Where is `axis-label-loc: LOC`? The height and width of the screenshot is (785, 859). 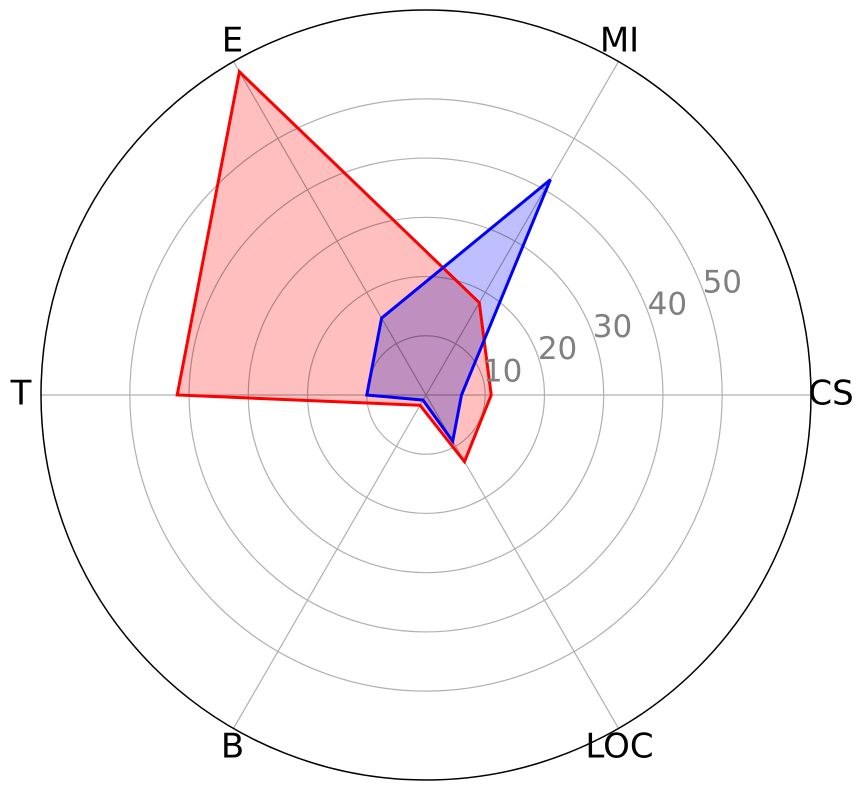 axis-label-loc: LOC is located at coordinates (619, 747).